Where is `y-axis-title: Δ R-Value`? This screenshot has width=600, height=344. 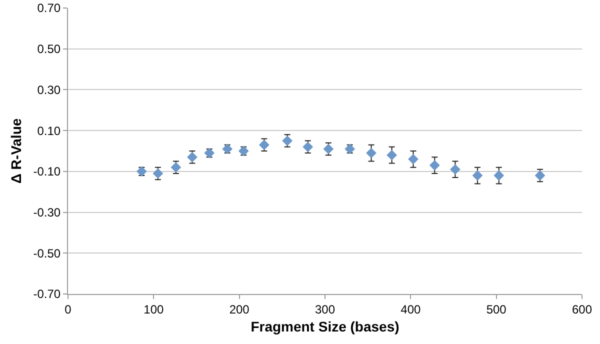 y-axis-title: Δ R-Value is located at coordinates (16, 151).